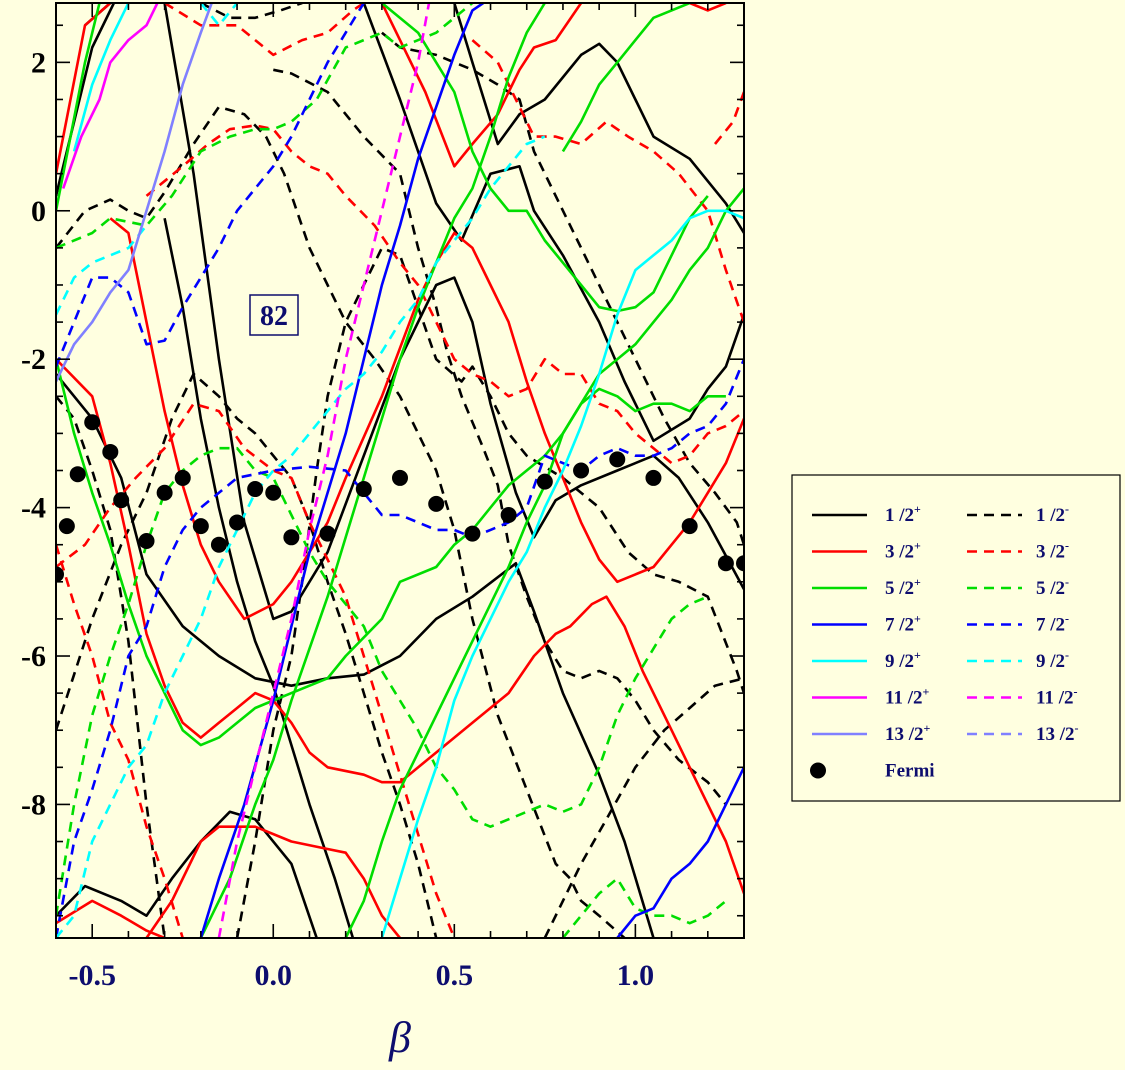  I want to click on y-tick-label: -2, so click(33, 359).